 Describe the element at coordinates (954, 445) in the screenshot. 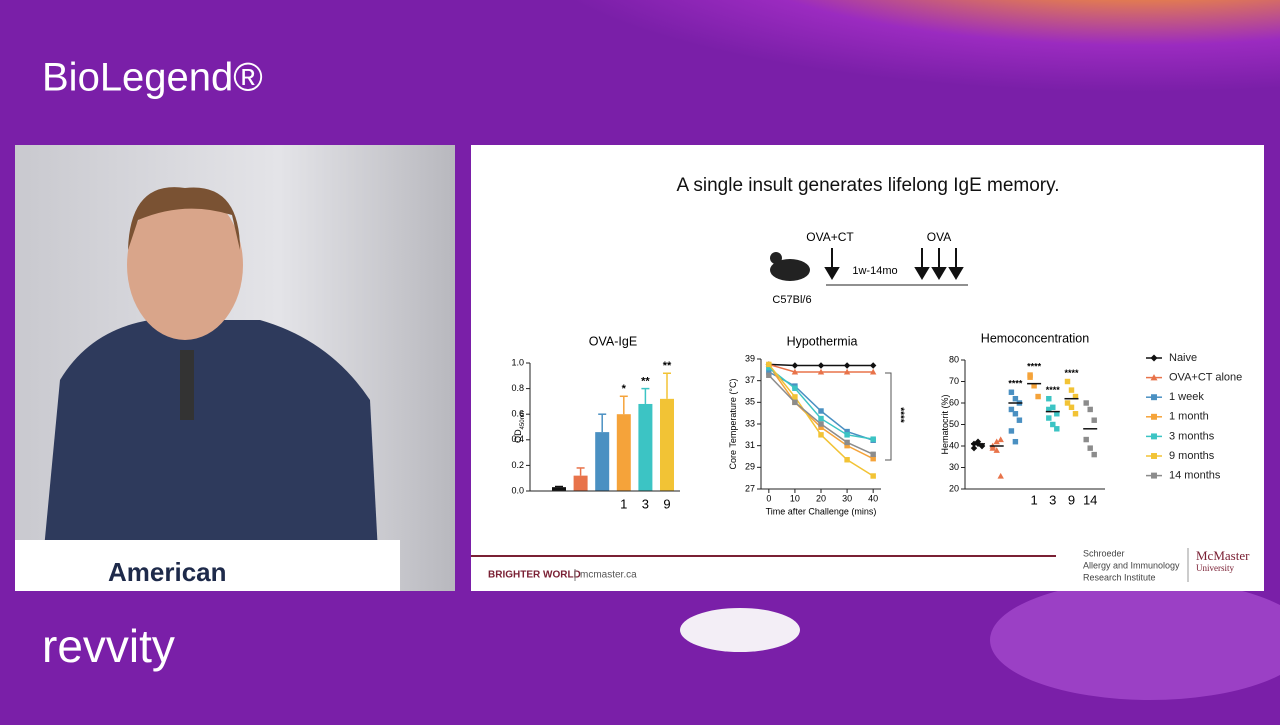

I see `y-tick-label: 40` at that location.